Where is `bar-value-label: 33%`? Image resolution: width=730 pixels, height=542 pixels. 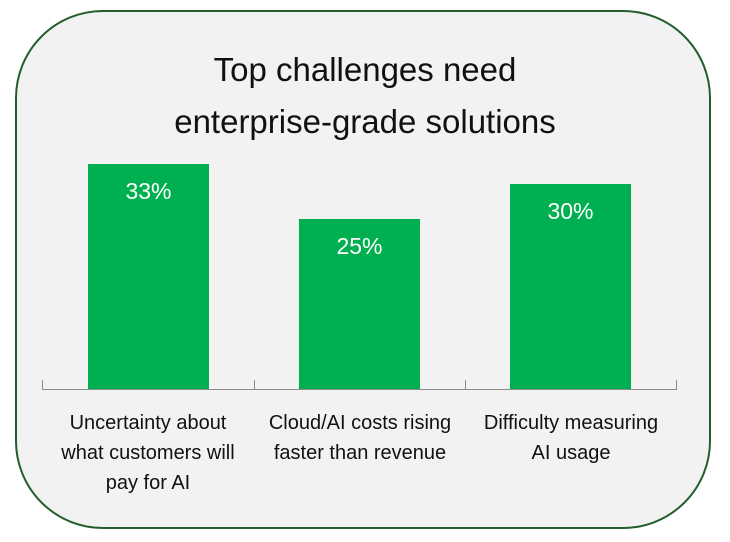 bar-value-label: 33% is located at coordinates (148, 191).